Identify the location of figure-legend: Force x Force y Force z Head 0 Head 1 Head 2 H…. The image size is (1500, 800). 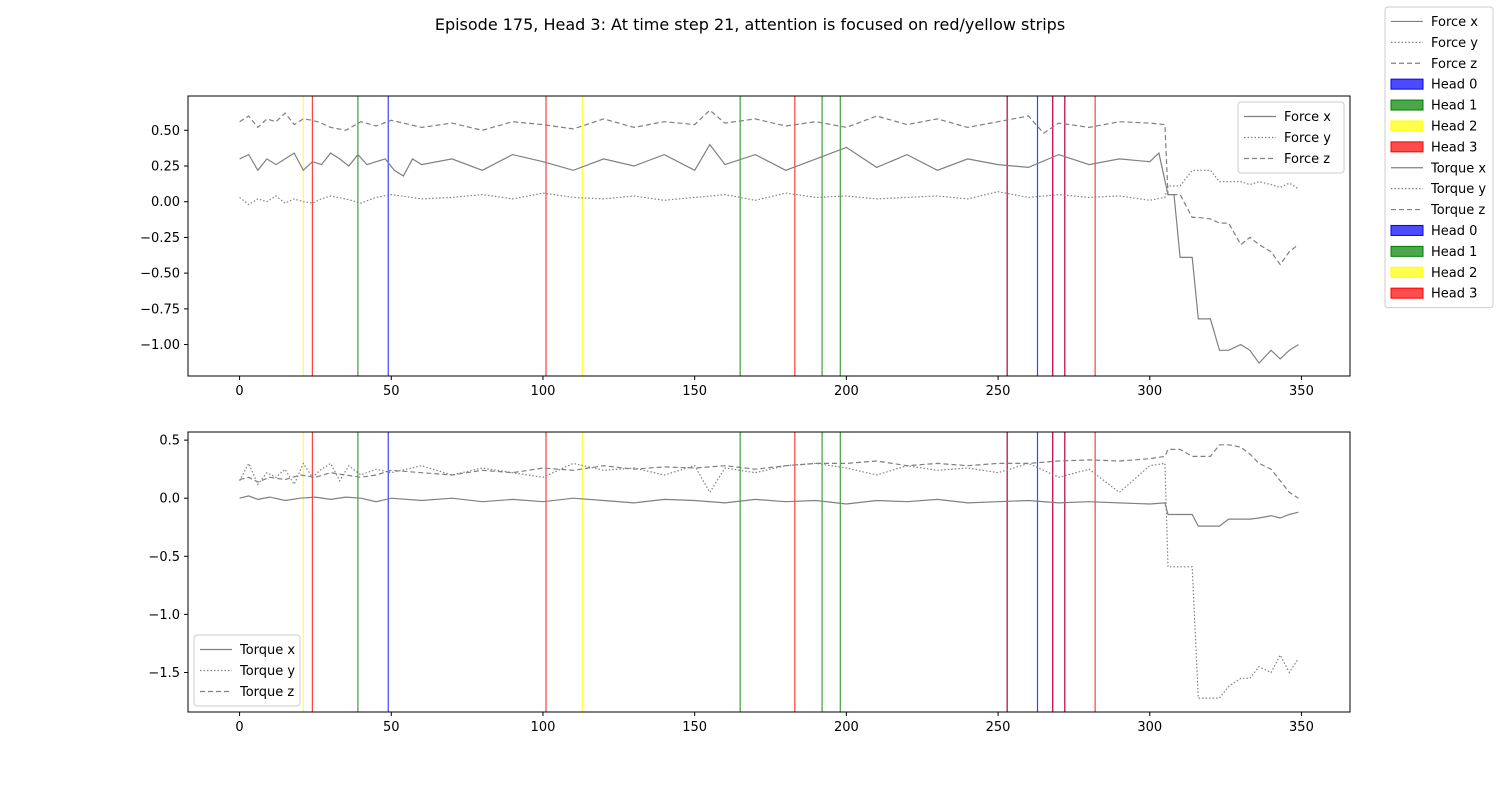
(1439, 157).